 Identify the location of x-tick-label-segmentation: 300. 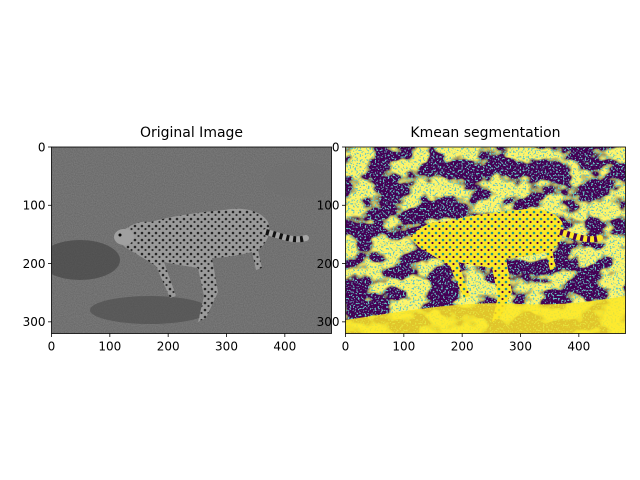
(520, 347).